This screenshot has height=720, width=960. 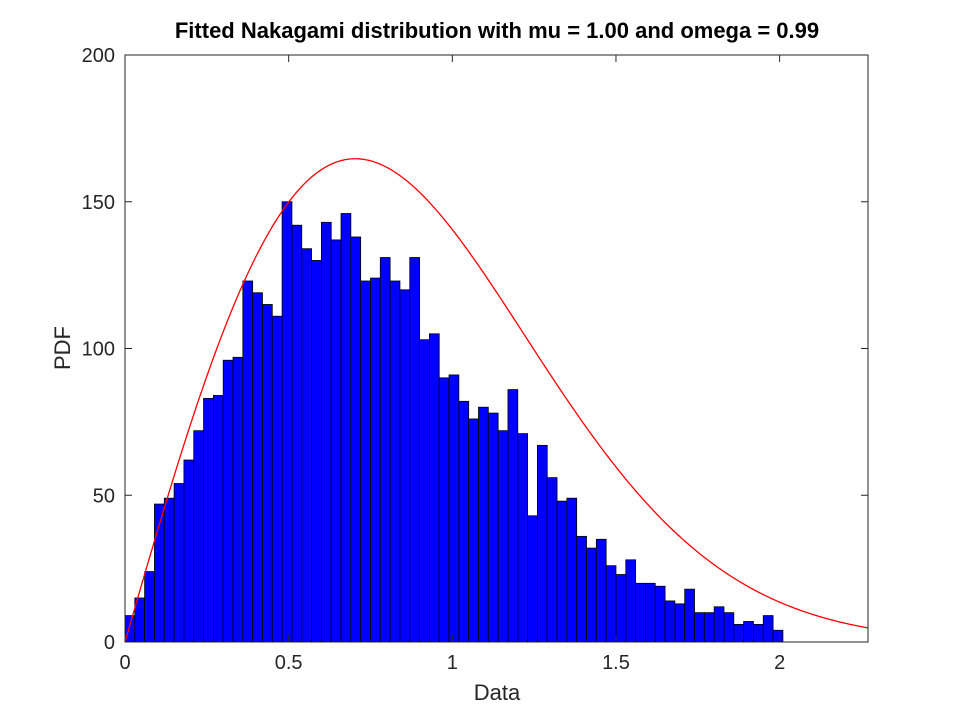 What do you see at coordinates (289, 663) in the screenshot?
I see `x-tick-label: 0.5` at bounding box center [289, 663].